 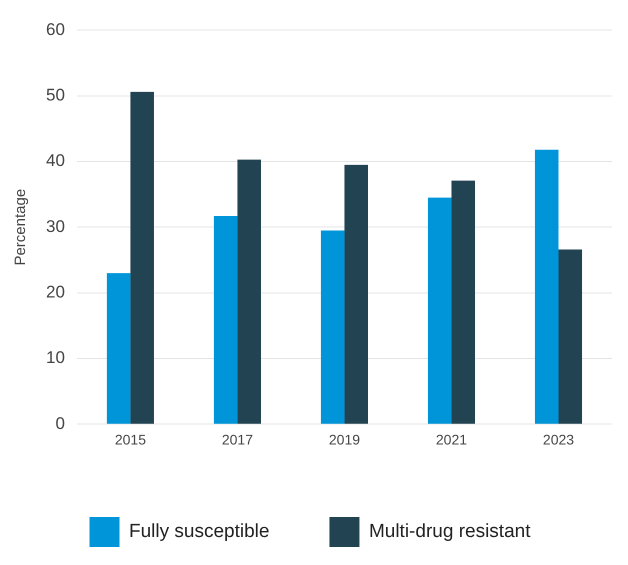 What do you see at coordinates (344, 439) in the screenshot?
I see `x-tick-label: 2019` at bounding box center [344, 439].